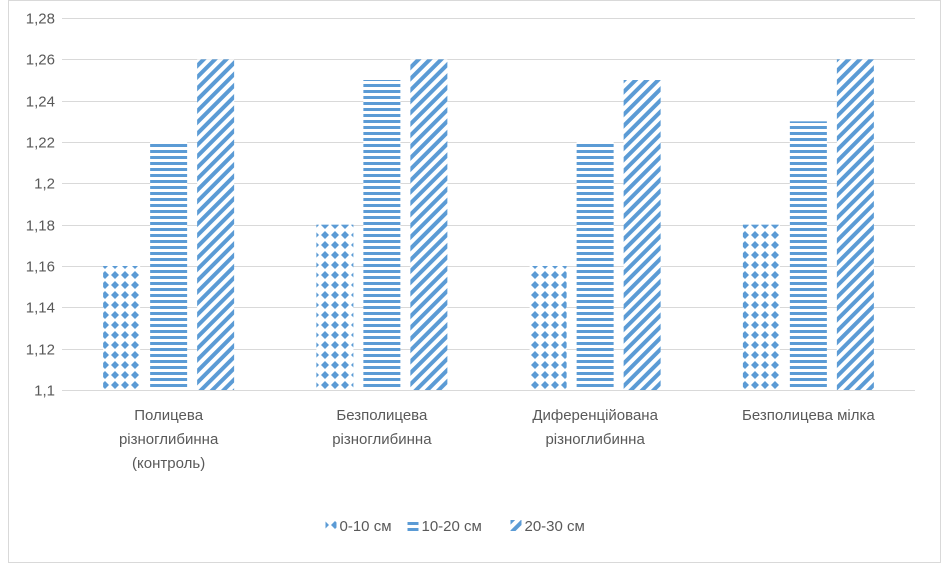  Describe the element at coordinates (382, 415) in the screenshot. I see `x-category-label: Безполицева` at that location.